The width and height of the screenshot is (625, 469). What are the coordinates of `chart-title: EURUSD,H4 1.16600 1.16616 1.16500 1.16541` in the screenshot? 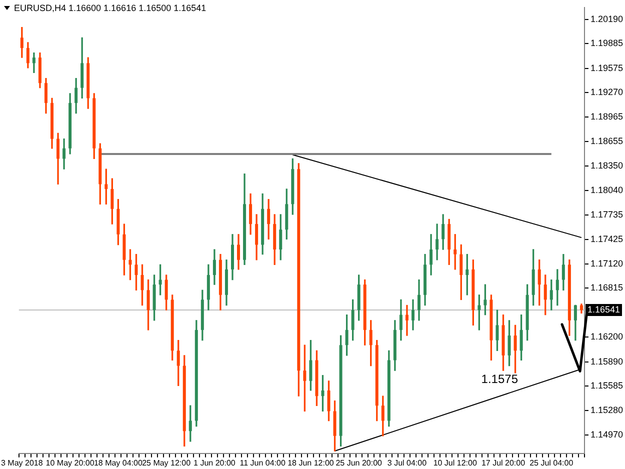 It's located at (110, 8).